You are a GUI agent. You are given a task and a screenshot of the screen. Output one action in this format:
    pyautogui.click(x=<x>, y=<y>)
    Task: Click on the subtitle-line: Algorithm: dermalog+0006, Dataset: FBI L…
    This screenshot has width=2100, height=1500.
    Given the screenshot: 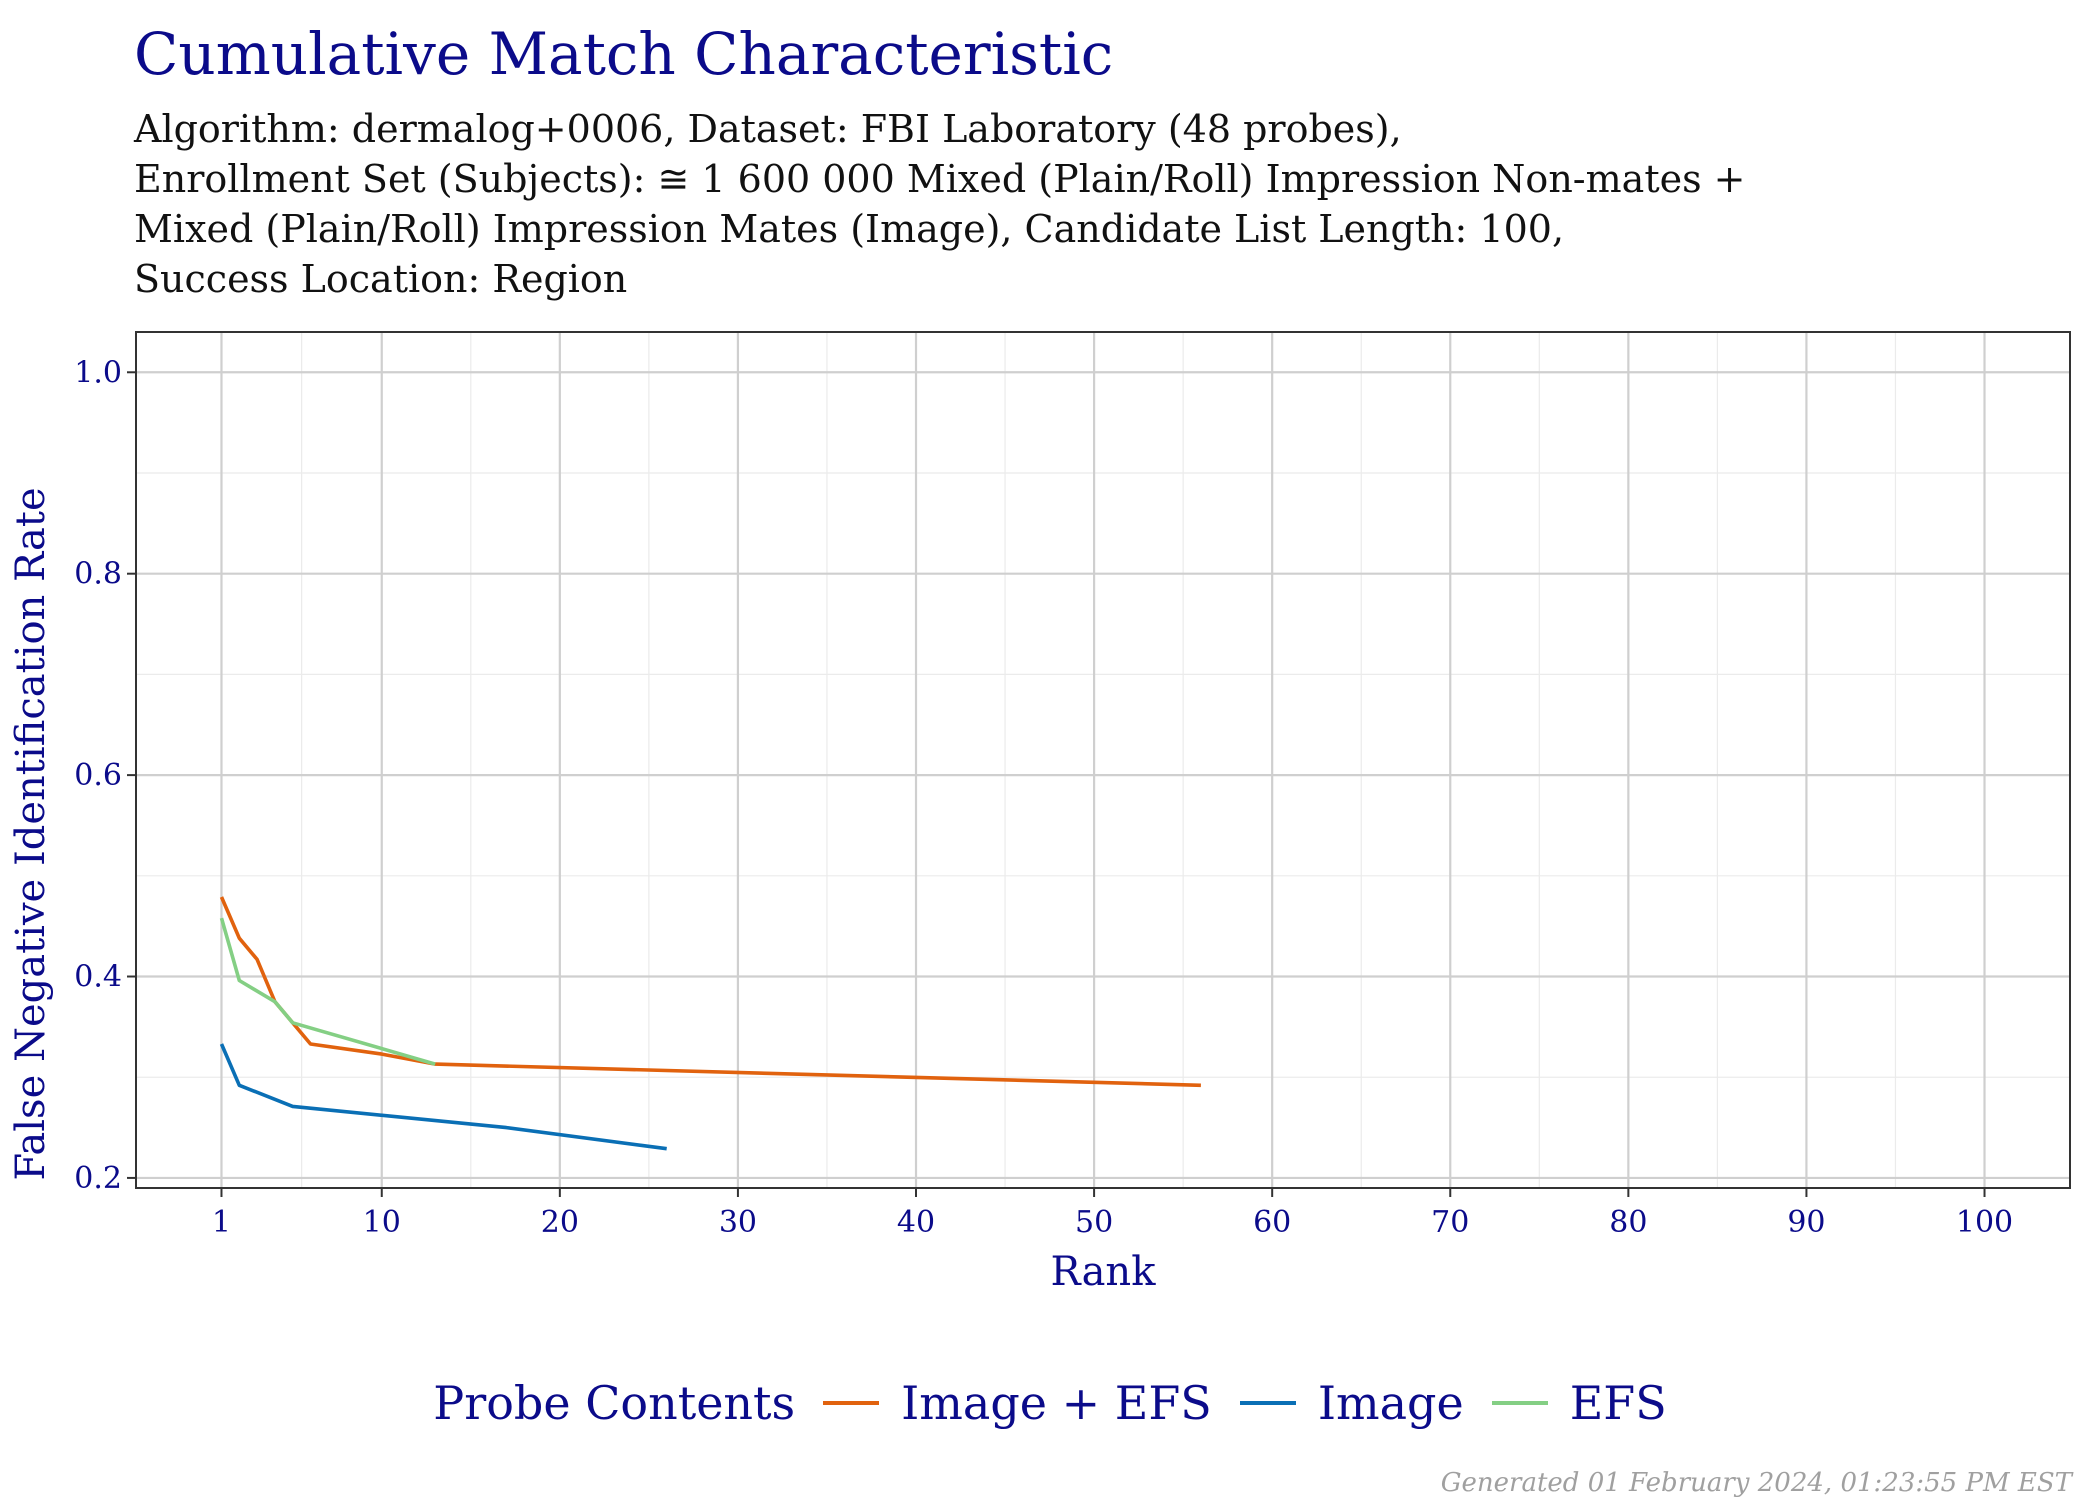 What is the action you would take?
    pyautogui.click(x=768, y=129)
    